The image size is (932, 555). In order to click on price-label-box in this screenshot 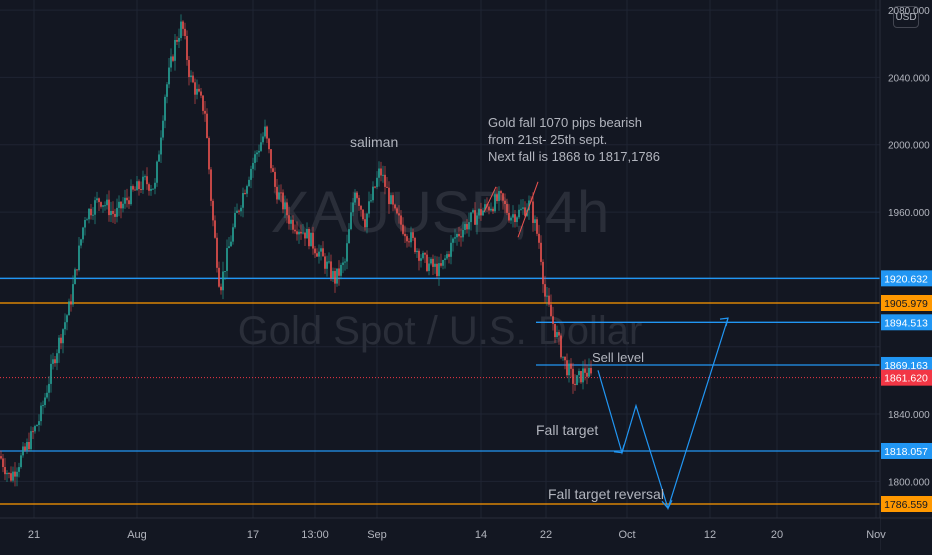, I will do `click(906, 450)`.